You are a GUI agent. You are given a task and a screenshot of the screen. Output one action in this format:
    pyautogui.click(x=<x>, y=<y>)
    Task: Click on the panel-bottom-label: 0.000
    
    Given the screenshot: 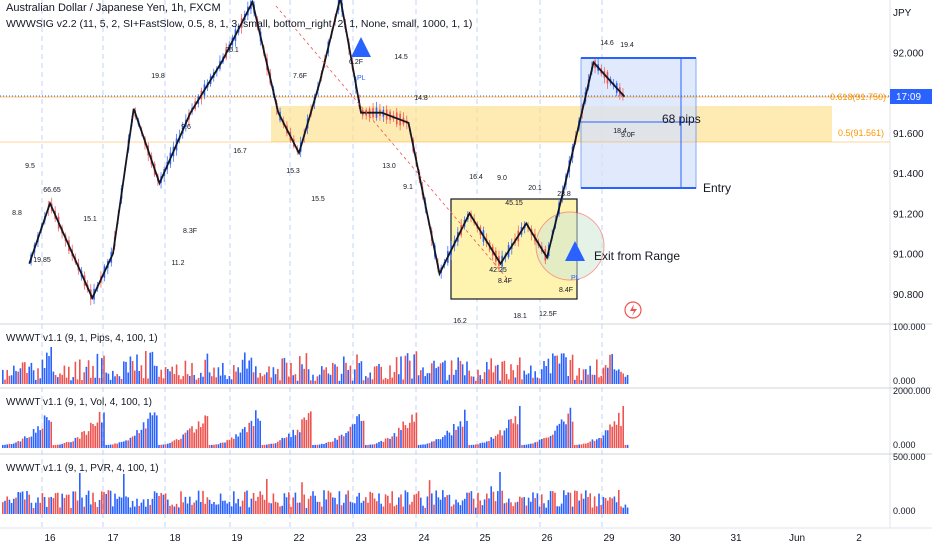 What is the action you would take?
    pyautogui.click(x=904, y=381)
    